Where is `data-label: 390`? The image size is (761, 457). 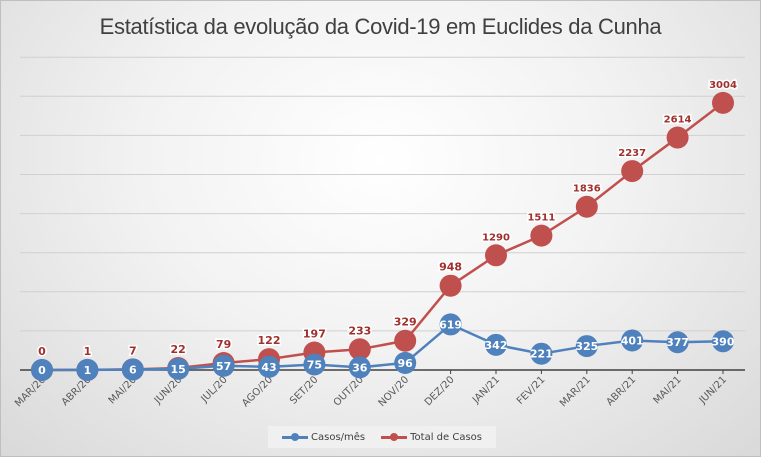
data-label: 390 is located at coordinates (723, 341).